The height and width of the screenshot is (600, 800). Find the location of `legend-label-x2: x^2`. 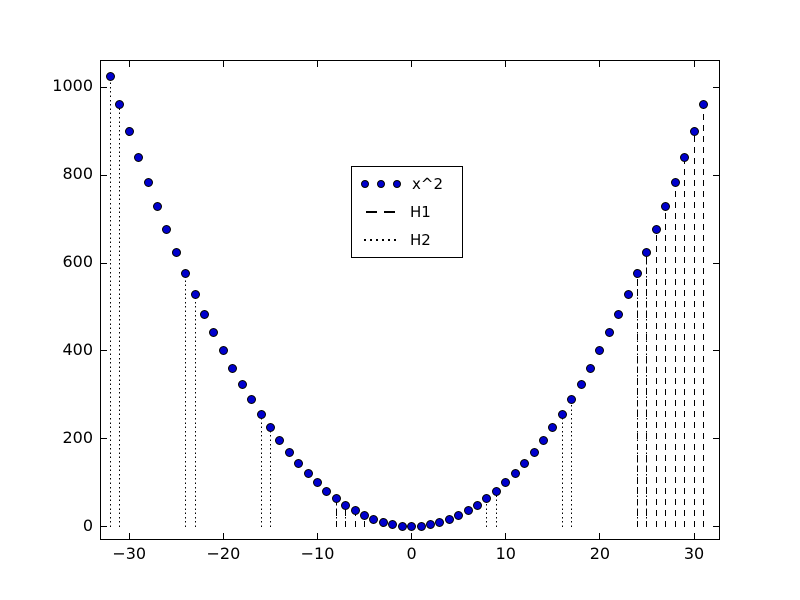

legend-label-x2: x^2 is located at coordinates (427, 184).